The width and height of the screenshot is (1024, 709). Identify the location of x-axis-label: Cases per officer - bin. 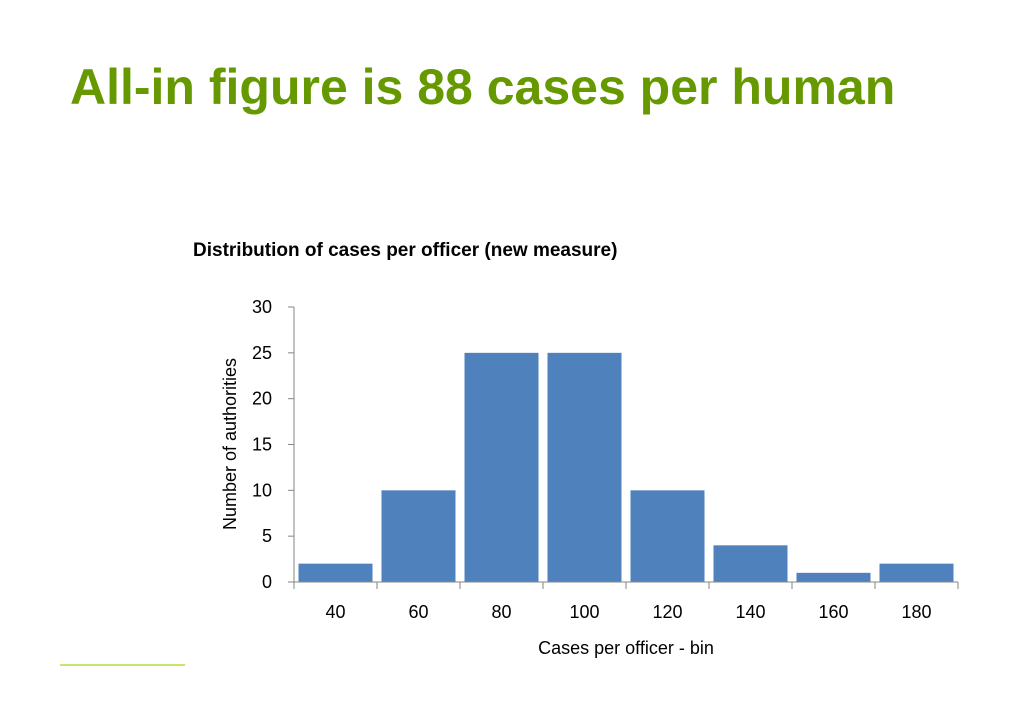
(626, 648).